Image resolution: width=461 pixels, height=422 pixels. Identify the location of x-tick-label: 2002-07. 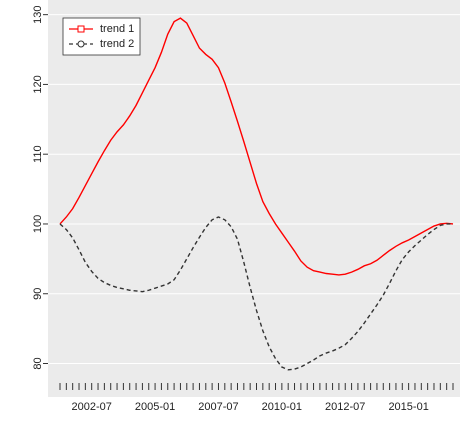
(92, 407).